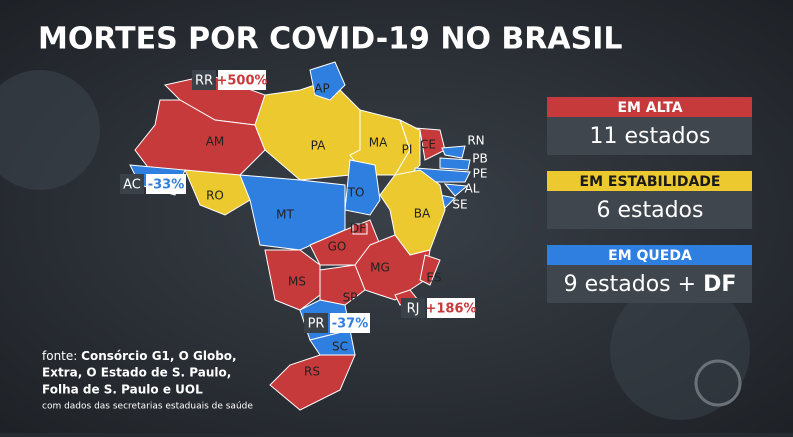  What do you see at coordinates (472, 189) in the screenshot?
I see `state-label: AL` at bounding box center [472, 189].